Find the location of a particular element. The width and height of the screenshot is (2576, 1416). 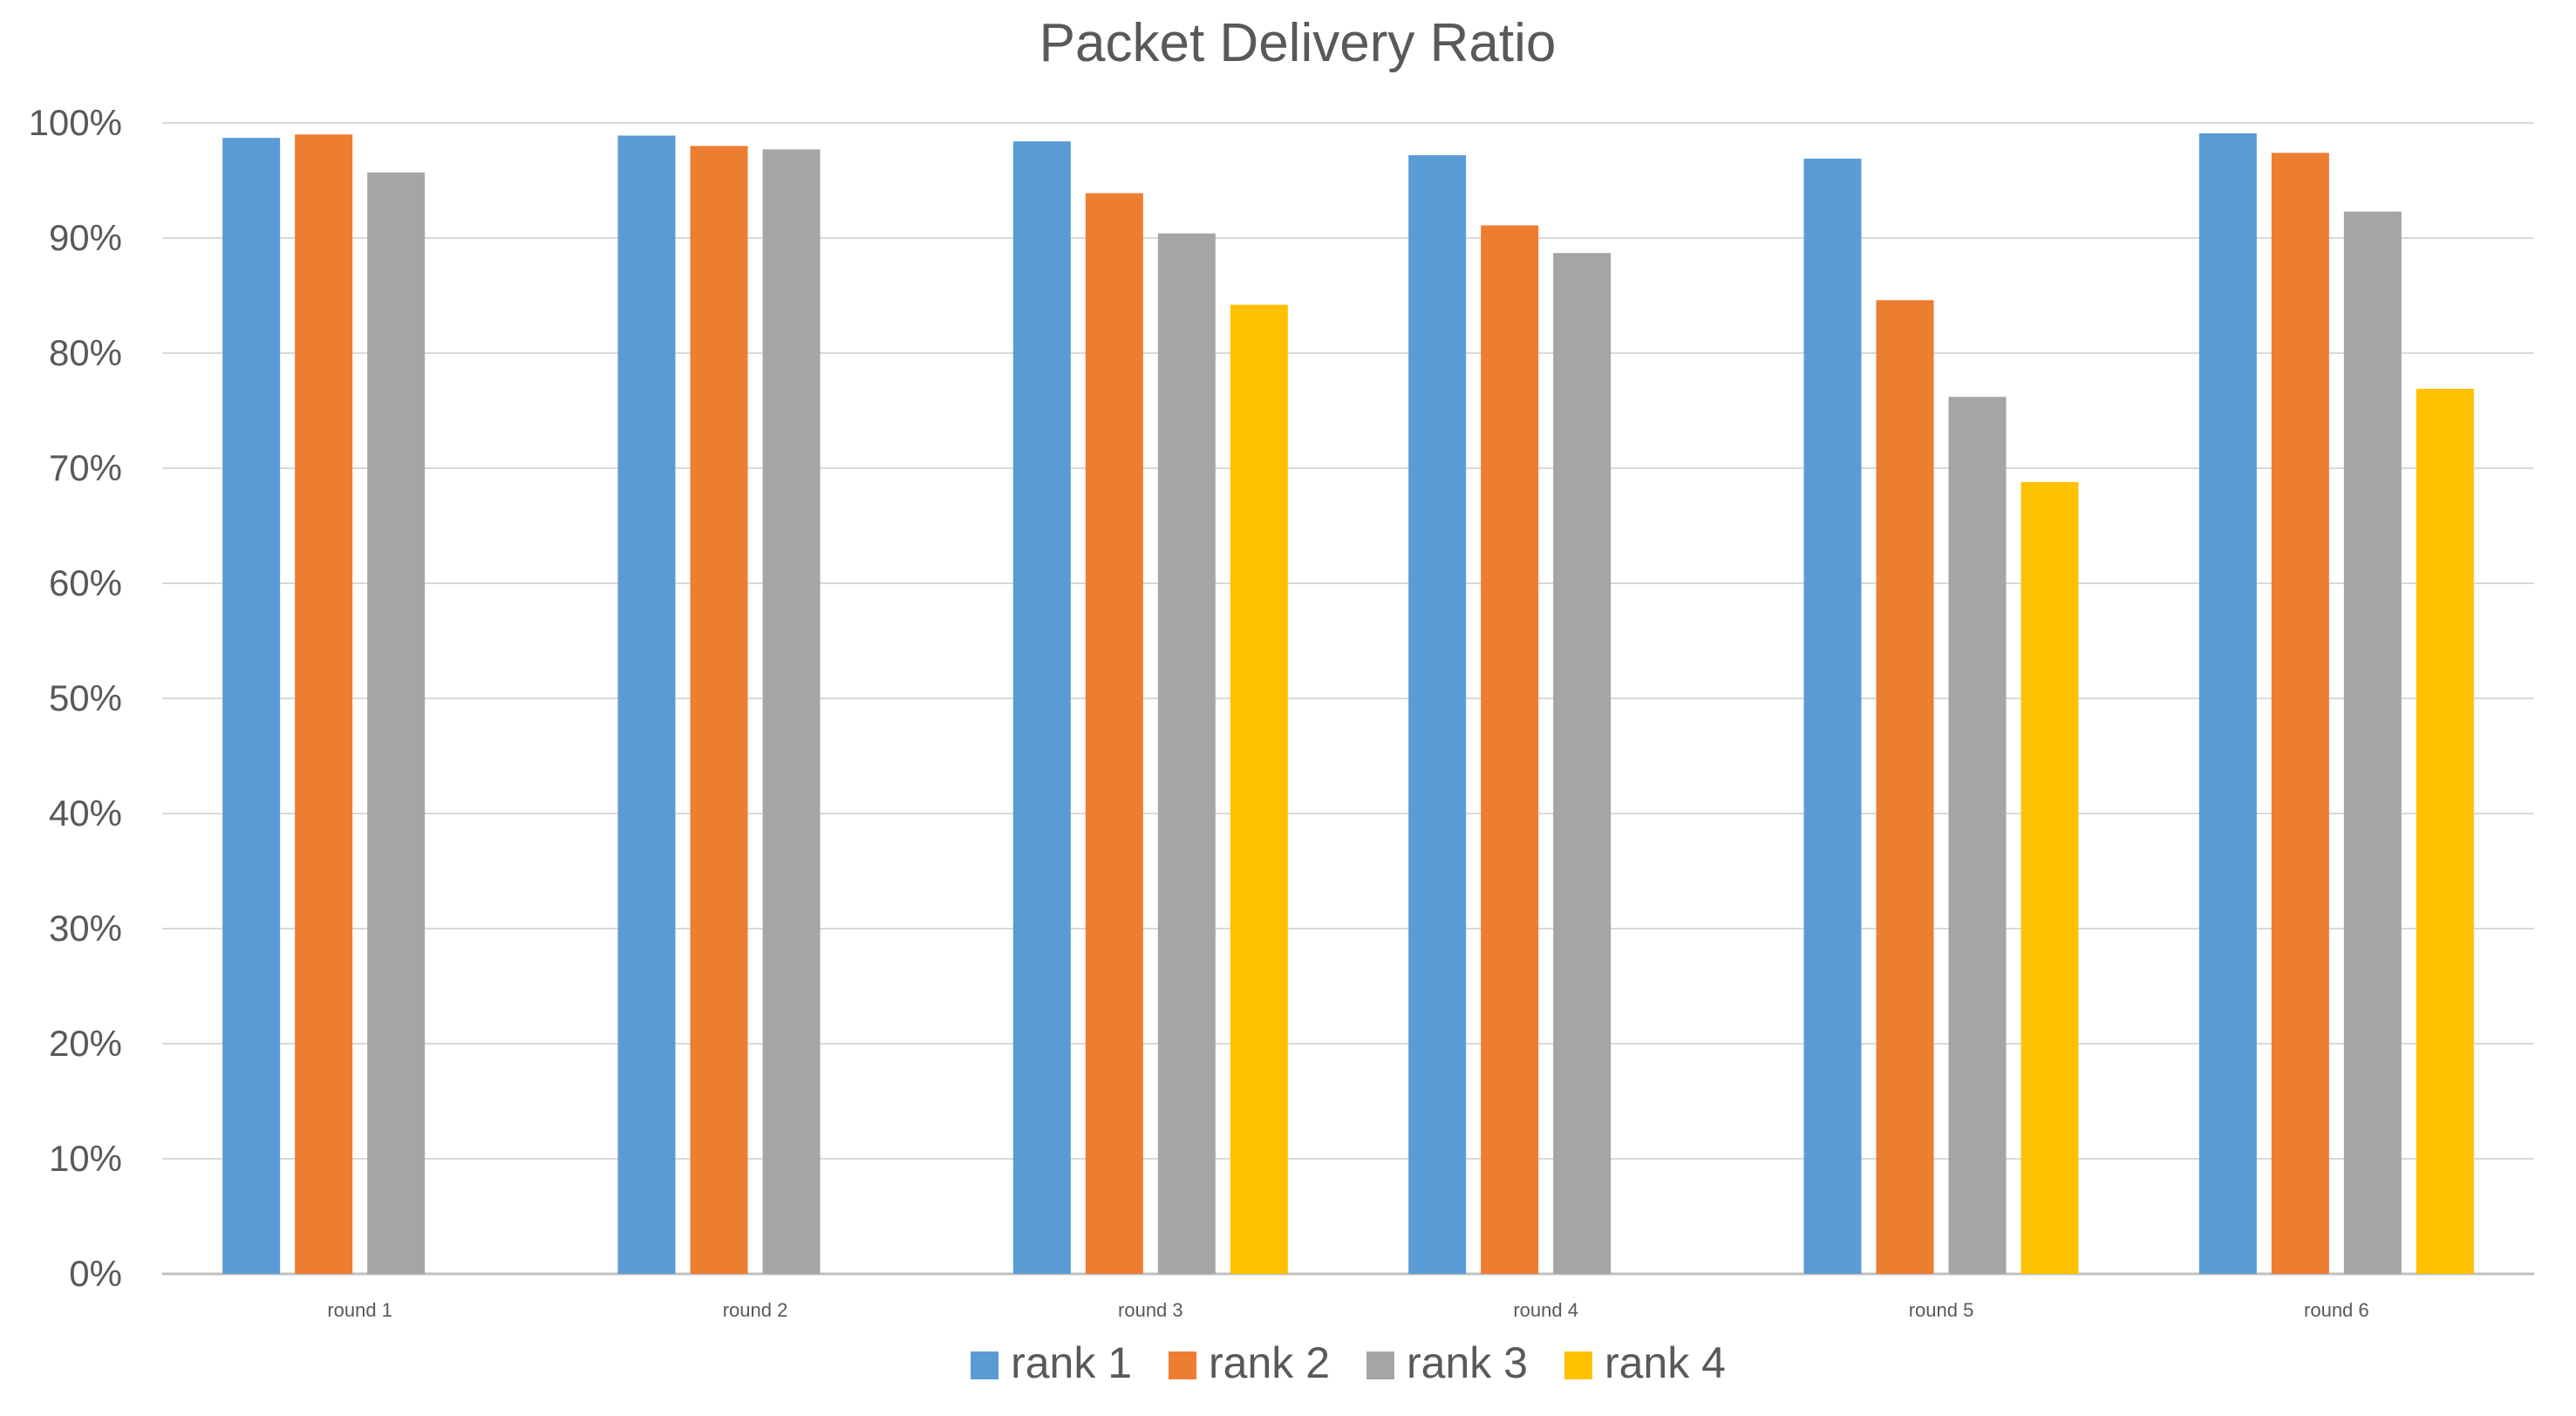

legend-label: rank 2 is located at coordinates (1270, 1362).